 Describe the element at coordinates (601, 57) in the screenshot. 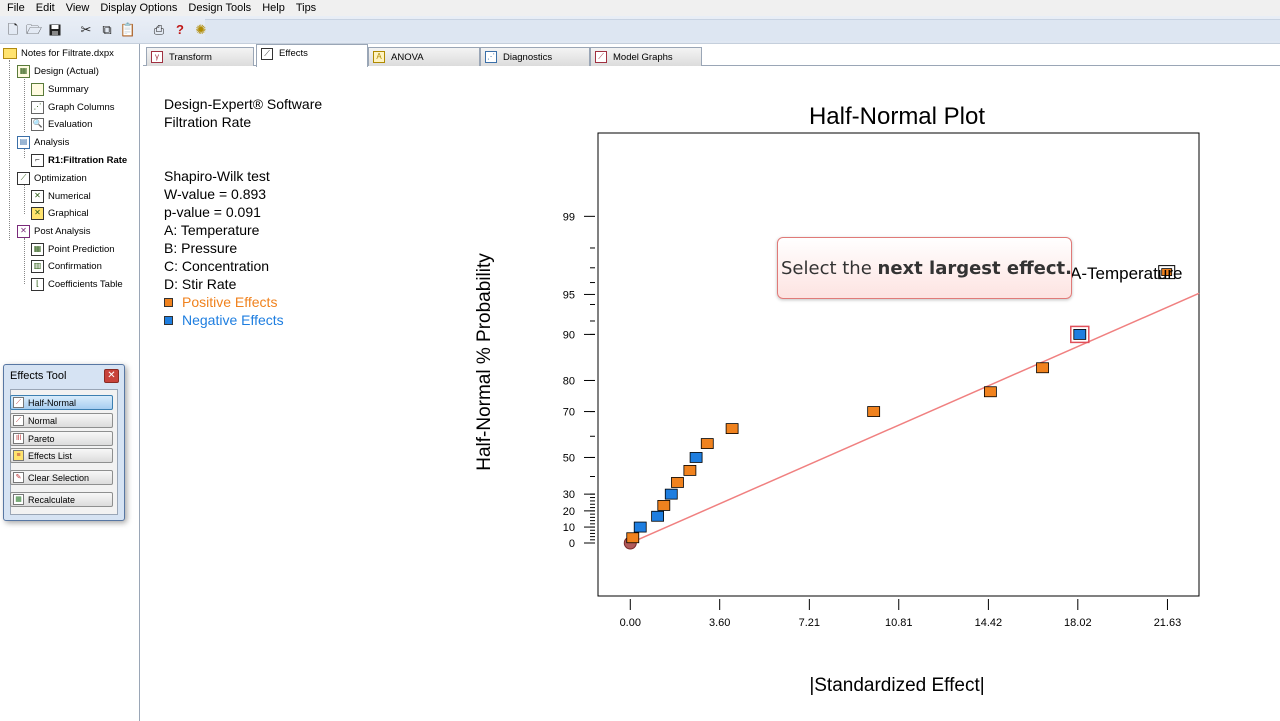

I see `model-graphs-icon: ⟋` at that location.